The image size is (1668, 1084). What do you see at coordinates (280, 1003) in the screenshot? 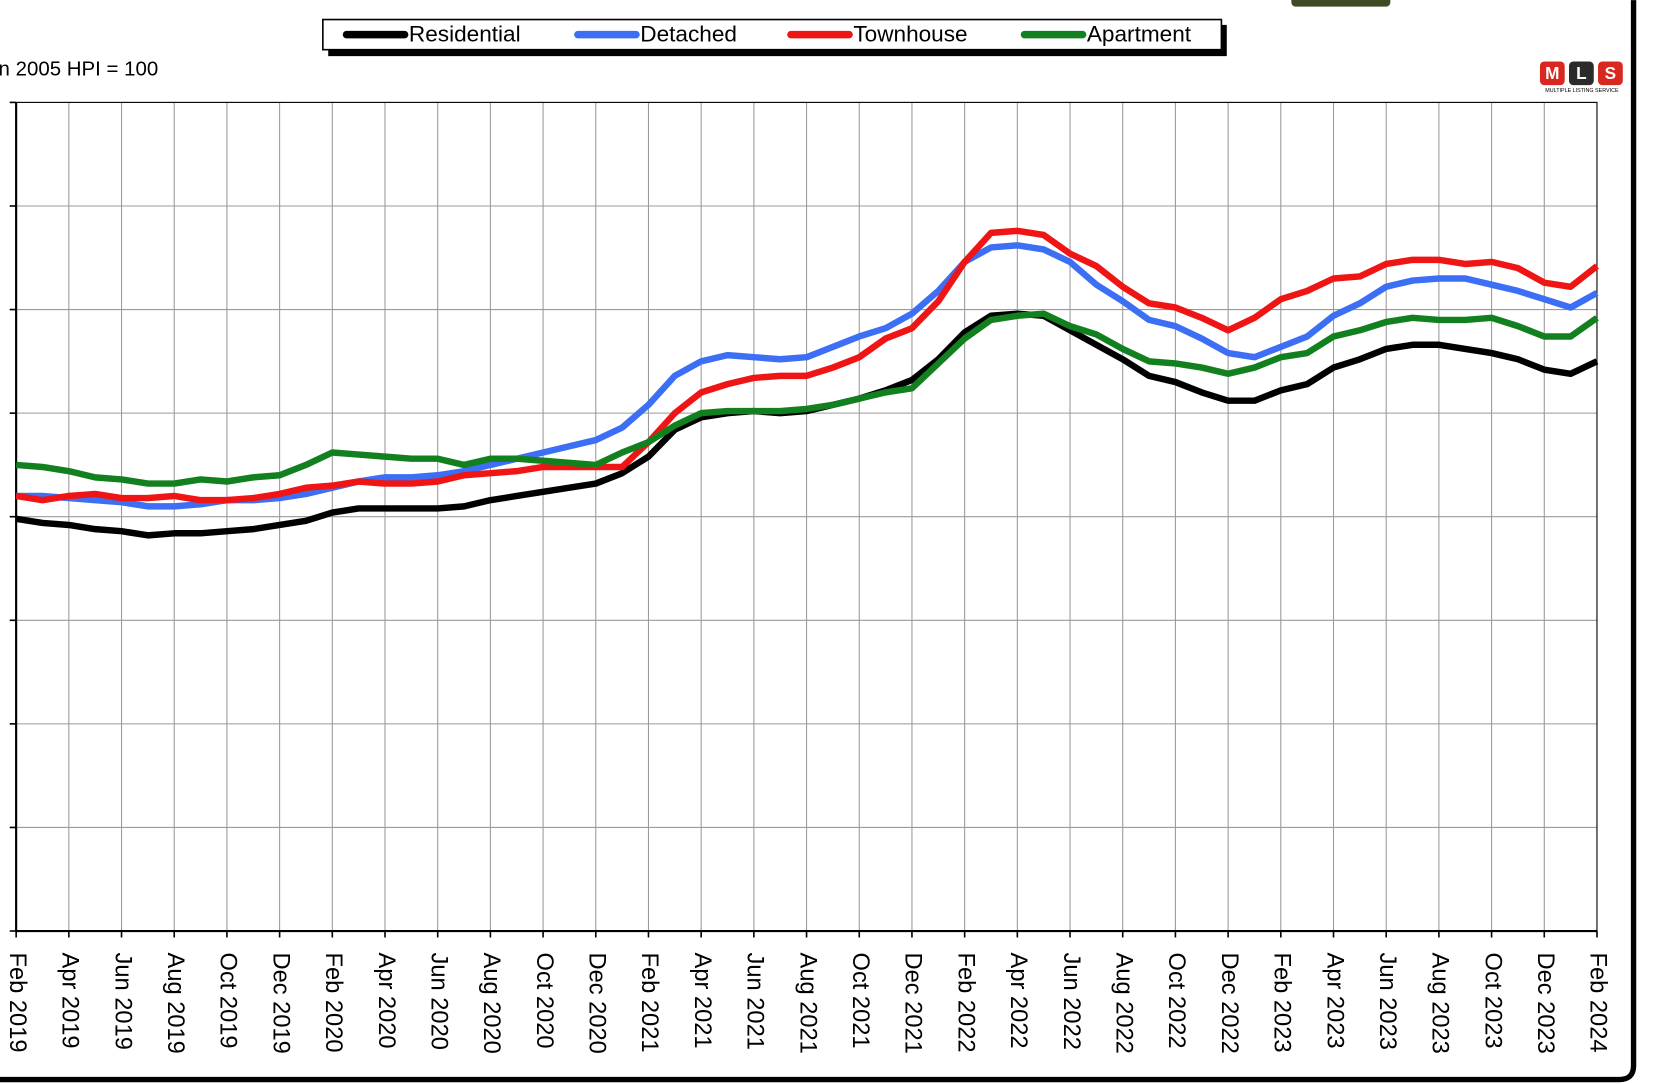
I see `x-tick-label: Dec 2019` at bounding box center [280, 1003].